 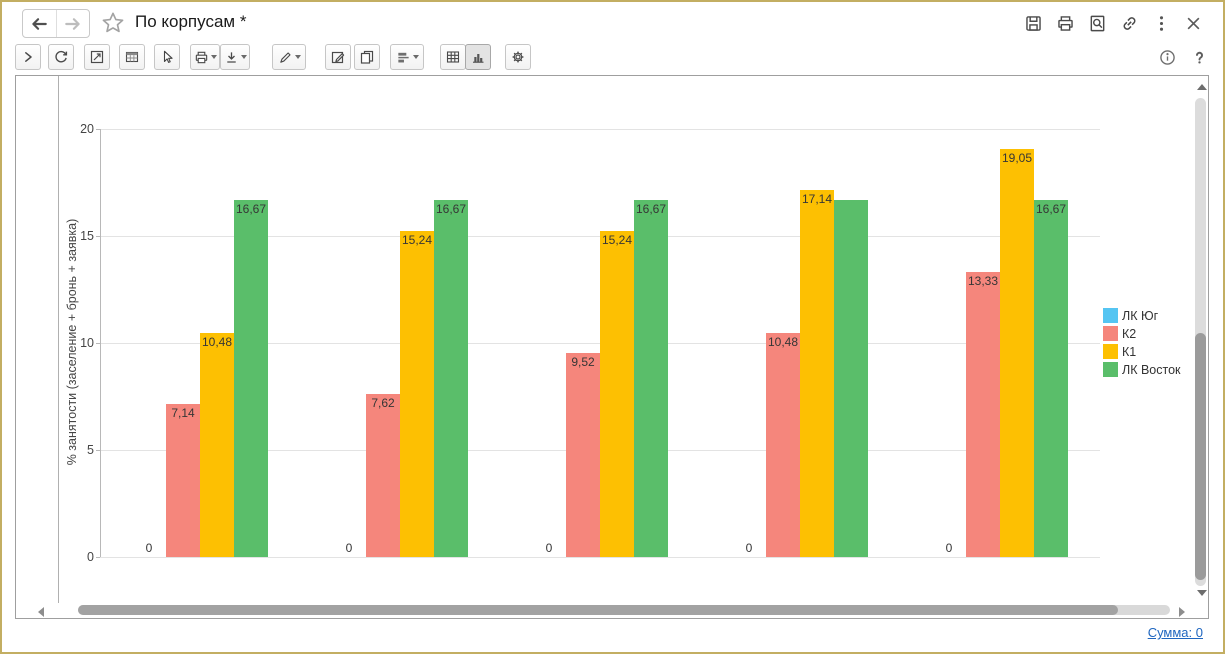 What do you see at coordinates (28, 57) in the screenshot?
I see `expand-panel-button` at bounding box center [28, 57].